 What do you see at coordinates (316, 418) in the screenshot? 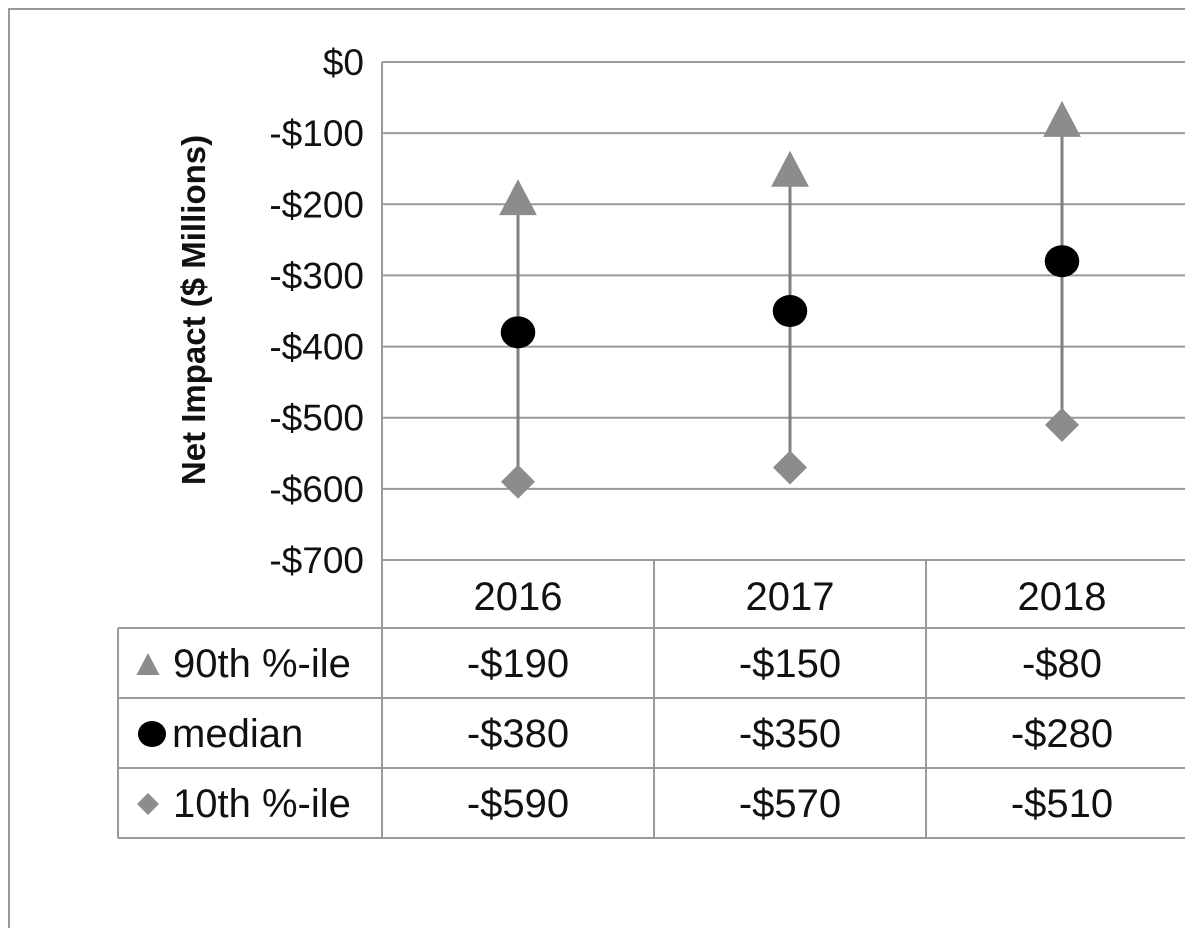
I see `y-tick-label: -$500` at bounding box center [316, 418].